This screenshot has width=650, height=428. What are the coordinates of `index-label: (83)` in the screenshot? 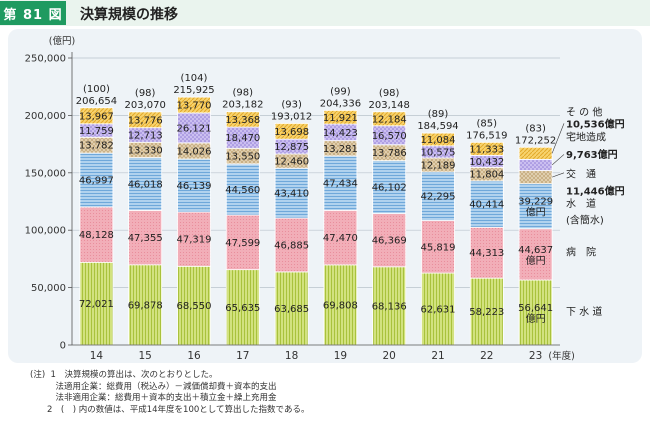 It's located at (535, 128).